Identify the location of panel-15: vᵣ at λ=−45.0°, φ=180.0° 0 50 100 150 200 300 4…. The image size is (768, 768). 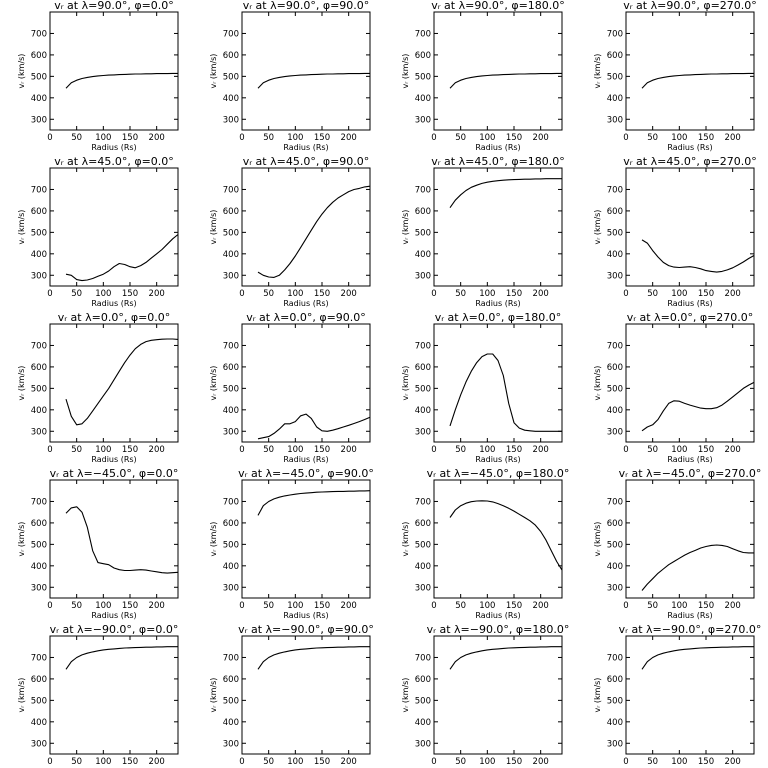
(485, 543).